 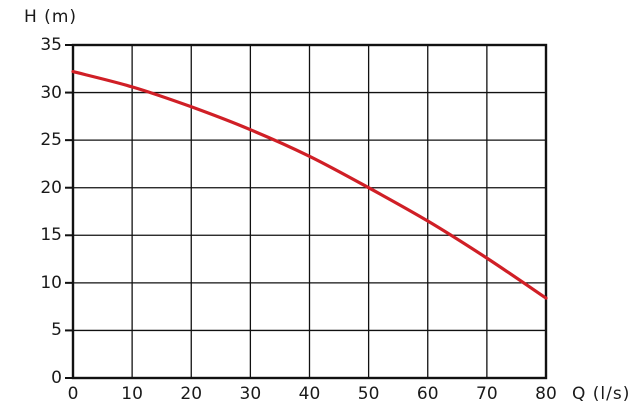 I want to click on y-tick-label: 15, so click(x=51, y=235).